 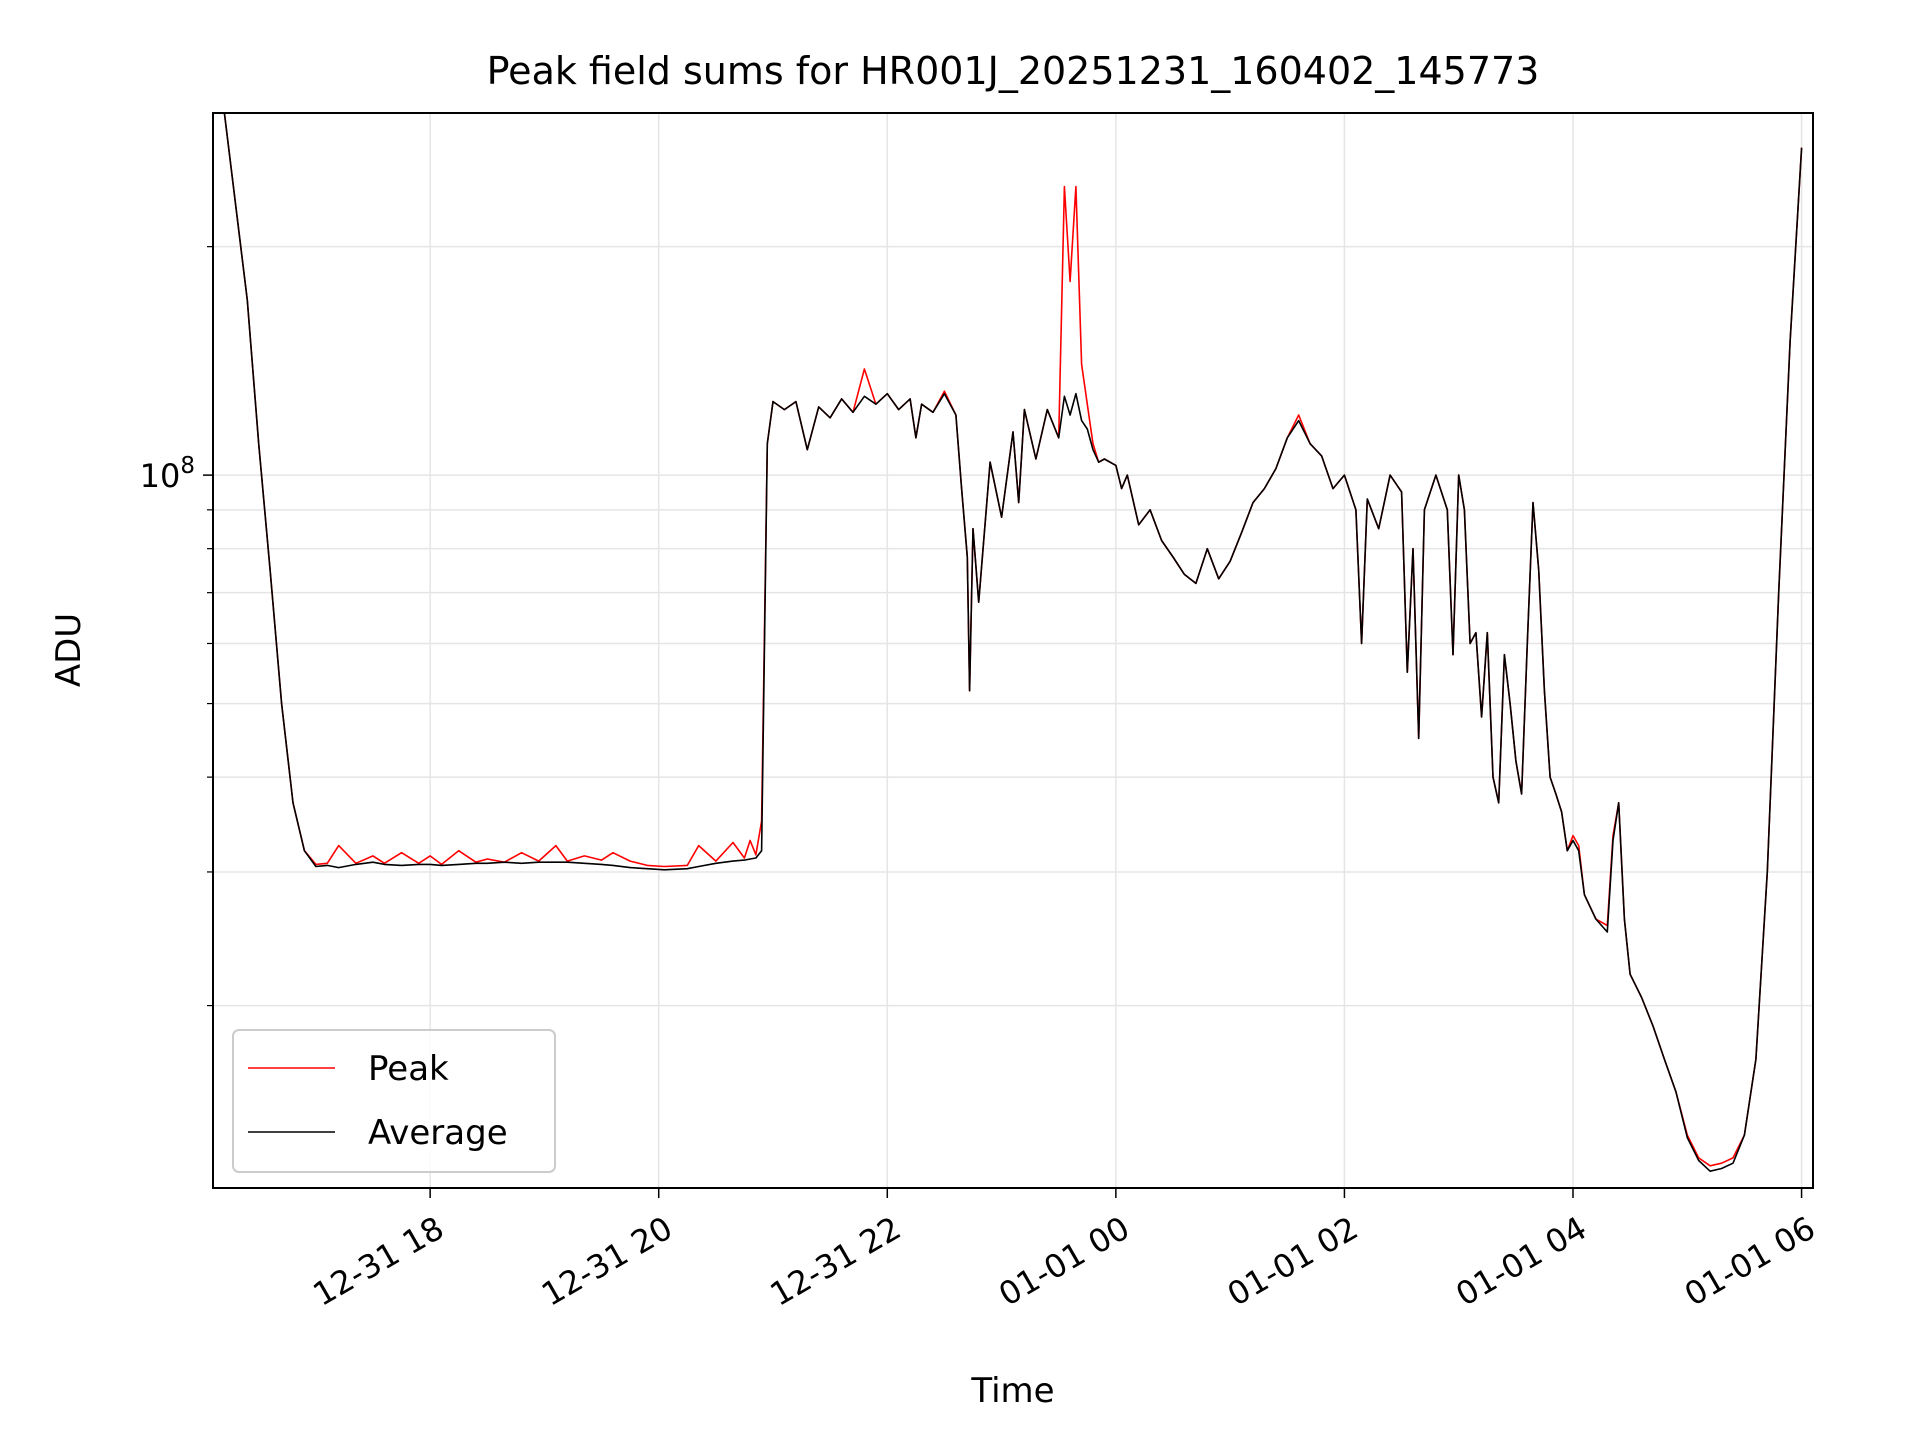 I want to click on x-axis-label: Time, so click(x=1012, y=1391).